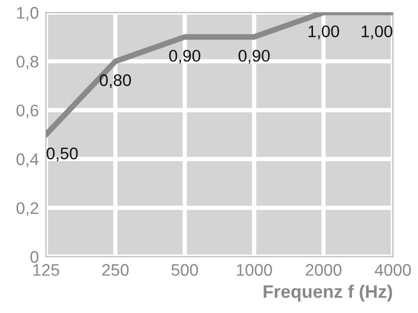 Image resolution: width=418 pixels, height=313 pixels. What do you see at coordinates (62, 155) in the screenshot?
I see `data-label: 0,50` at bounding box center [62, 155].